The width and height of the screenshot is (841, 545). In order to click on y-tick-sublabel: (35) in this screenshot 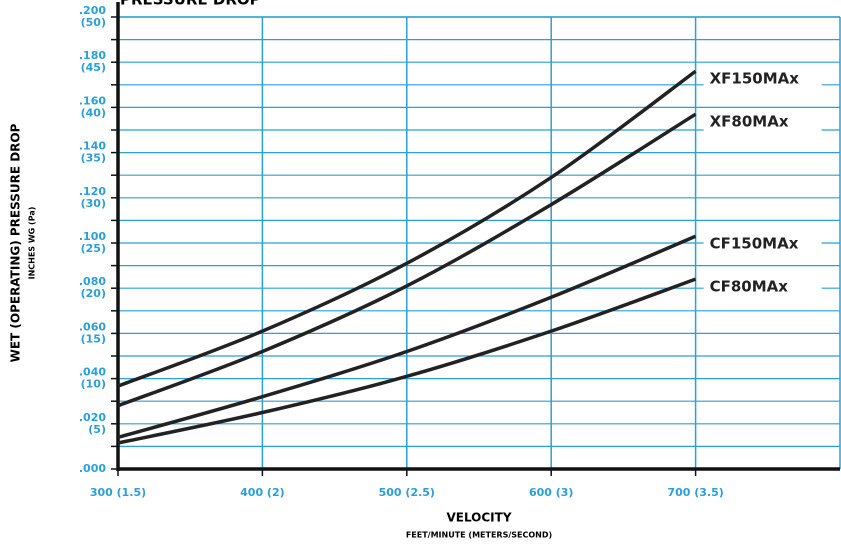, I will do `click(93, 158)`.